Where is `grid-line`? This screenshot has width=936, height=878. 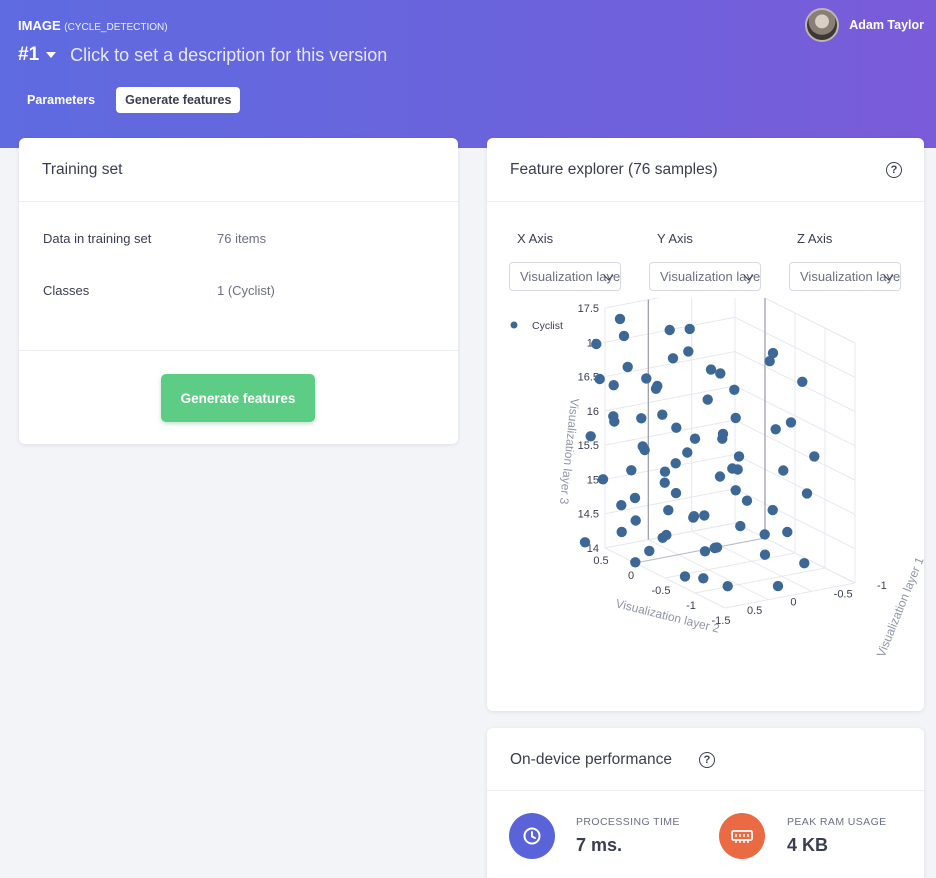
grid-line is located at coordinates (670, 364).